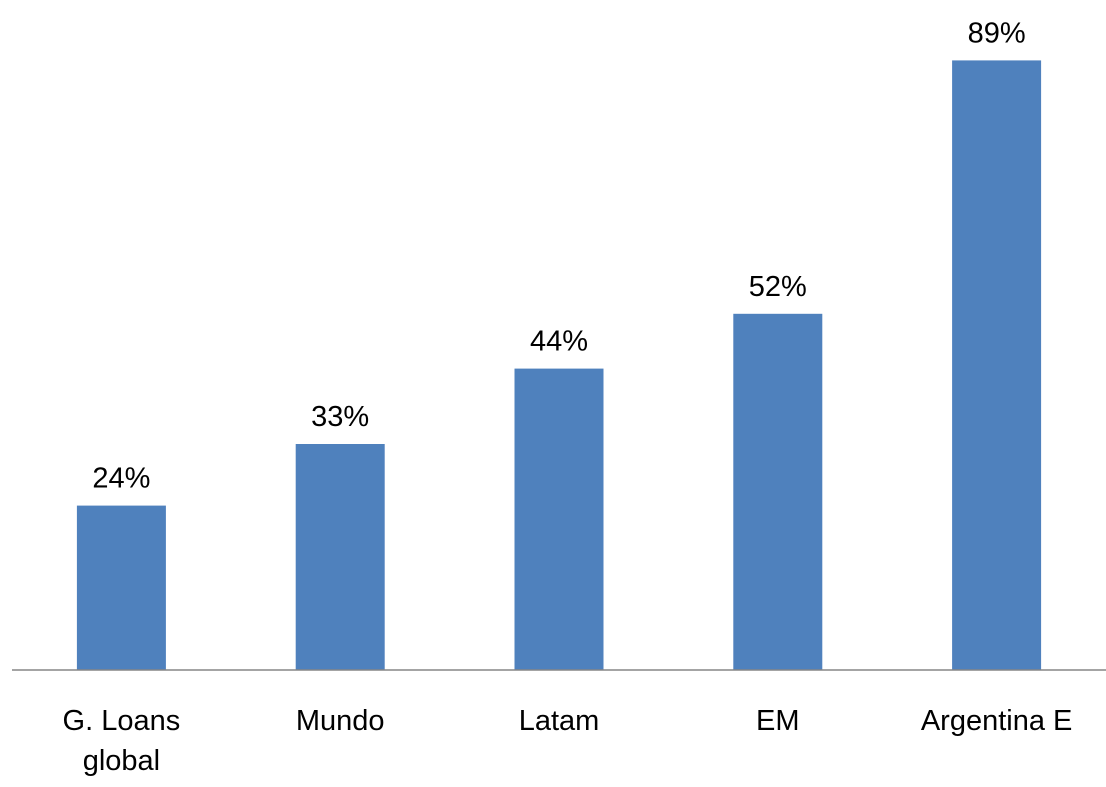 The height and width of the screenshot is (787, 1106). I want to click on category-label: Argentina E, so click(997, 721).